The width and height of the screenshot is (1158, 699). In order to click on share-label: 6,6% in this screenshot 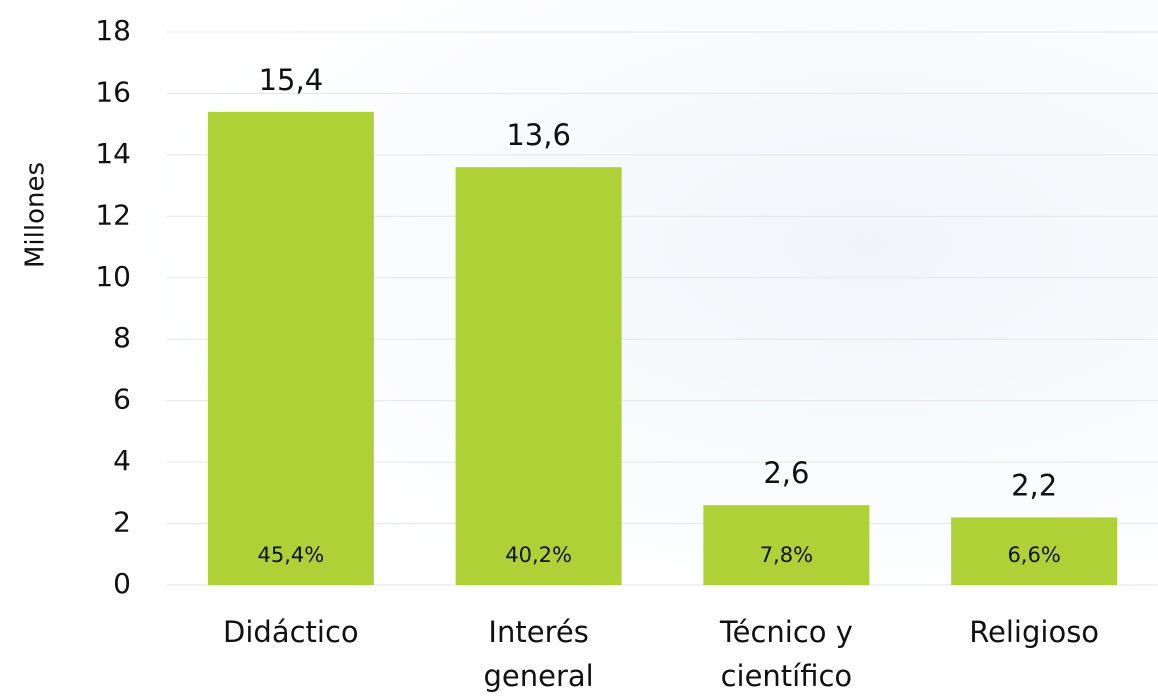, I will do `click(1033, 555)`.